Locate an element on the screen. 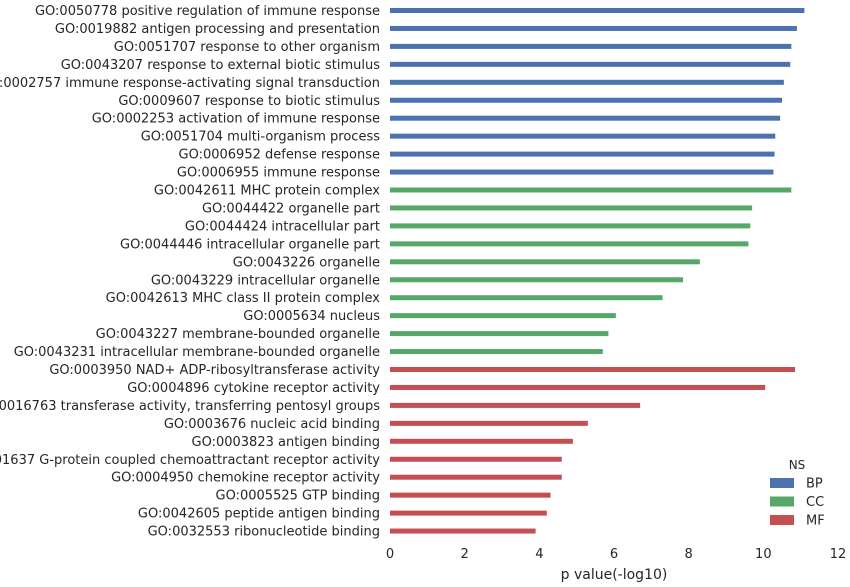 The image size is (850, 587). category-label: GO:0004950 chemokine receptor activity is located at coordinates (245, 478).